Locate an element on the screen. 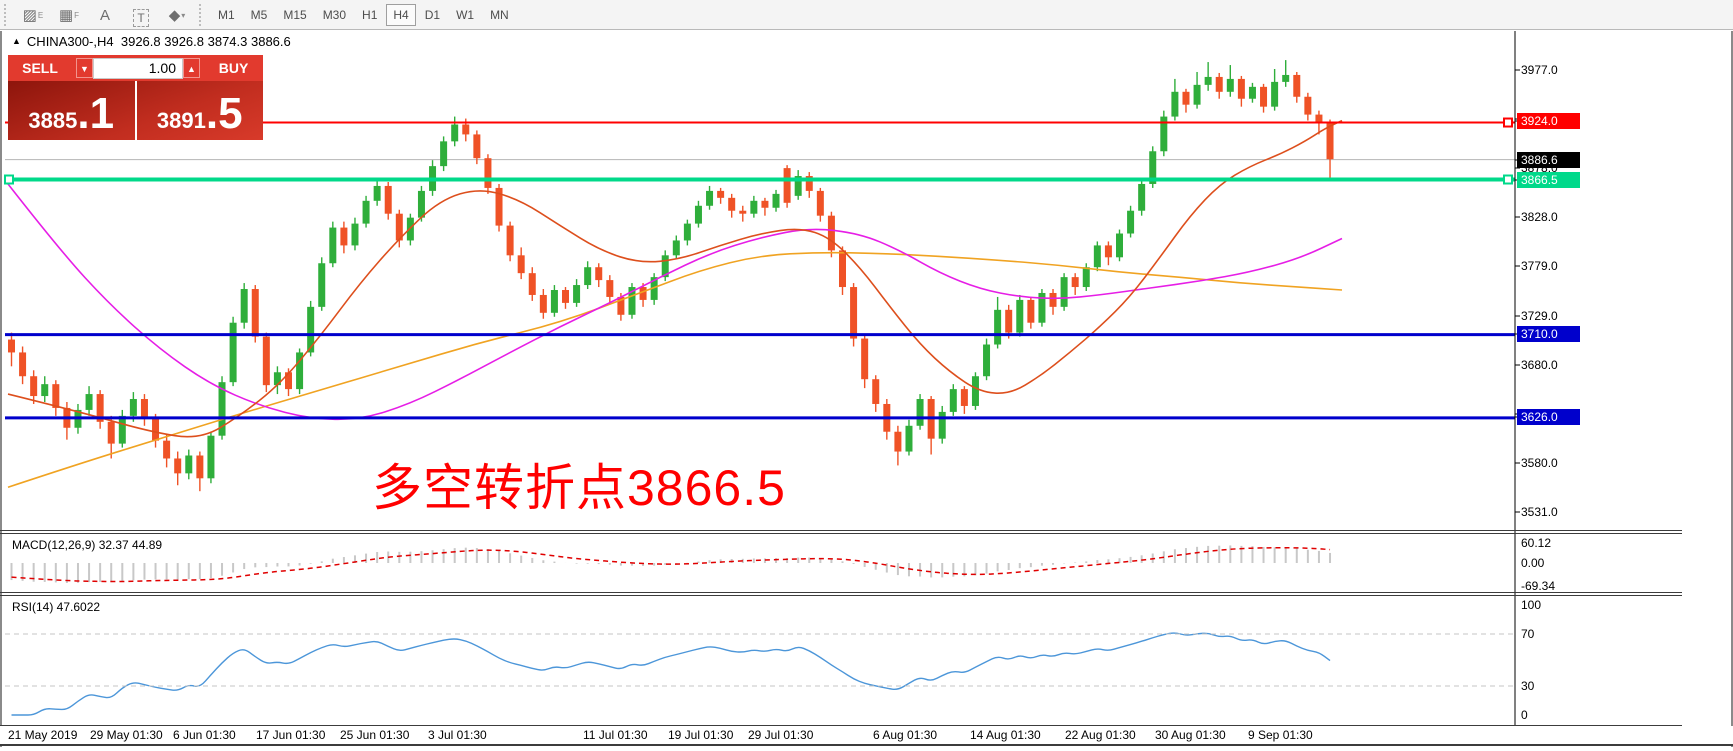 This screenshot has height=751, width=1733. timeframe-button-mn: MN is located at coordinates (499, 14).